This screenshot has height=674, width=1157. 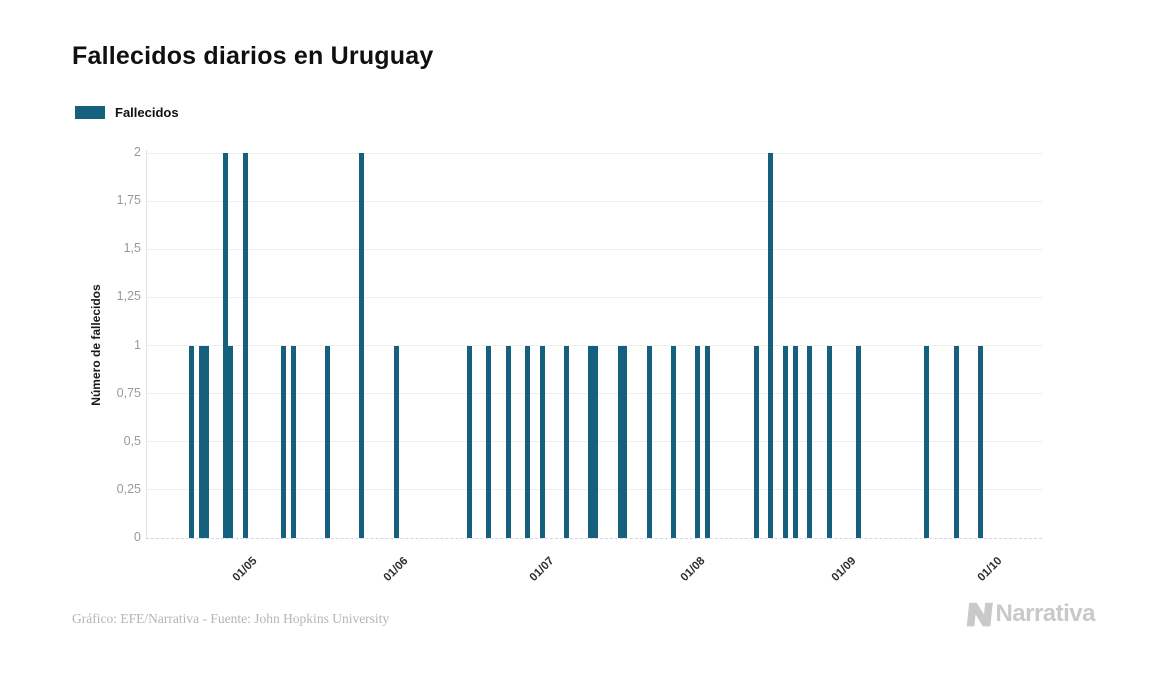 What do you see at coordinates (594, 249) in the screenshot?
I see `gridline-y-1,5` at bounding box center [594, 249].